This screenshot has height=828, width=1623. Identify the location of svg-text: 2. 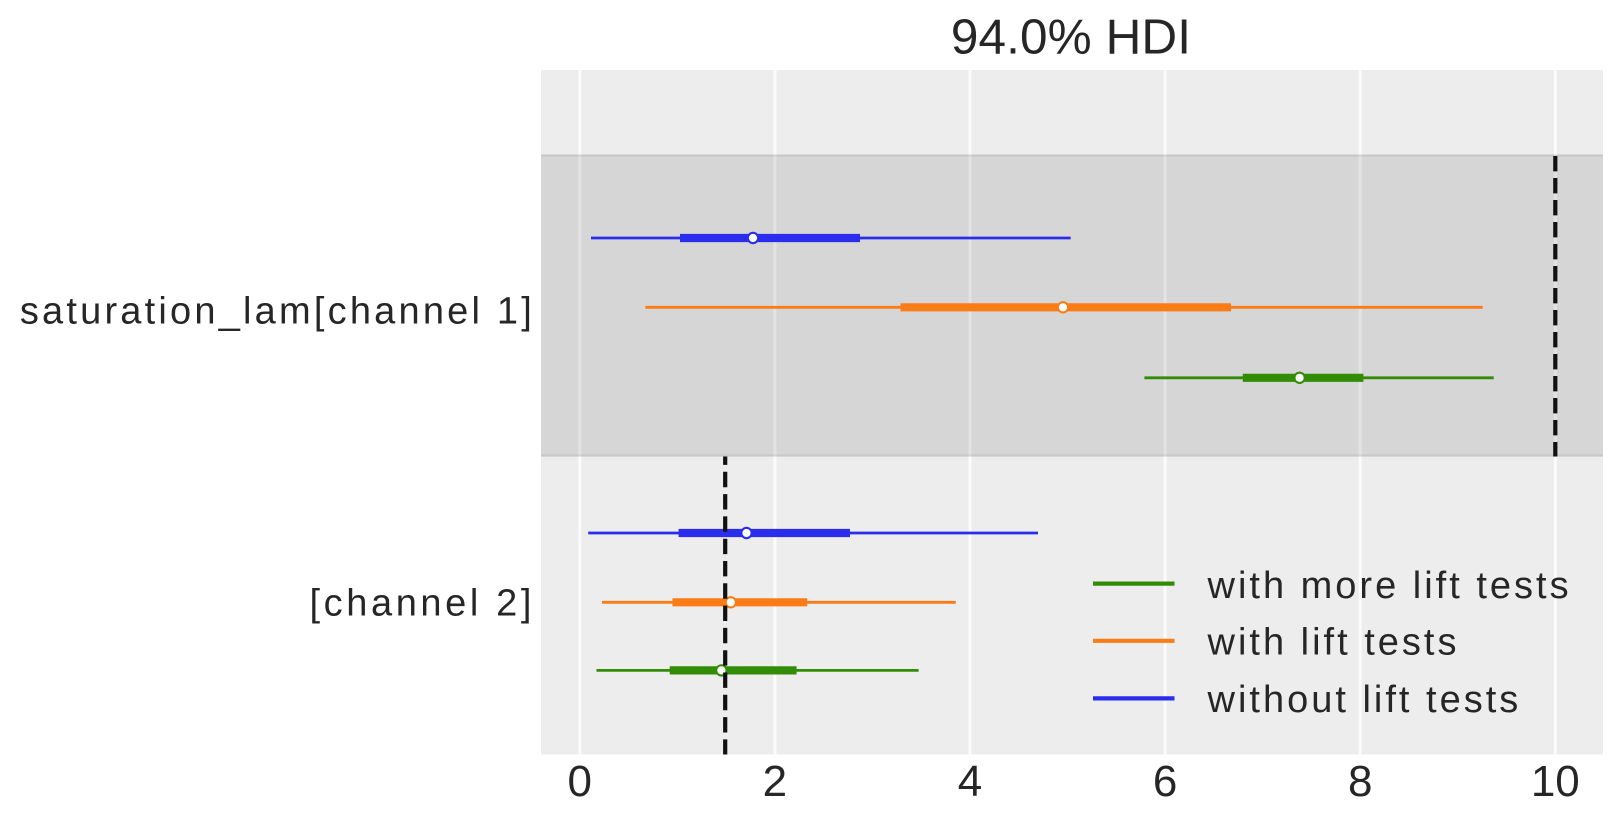
(775, 781).